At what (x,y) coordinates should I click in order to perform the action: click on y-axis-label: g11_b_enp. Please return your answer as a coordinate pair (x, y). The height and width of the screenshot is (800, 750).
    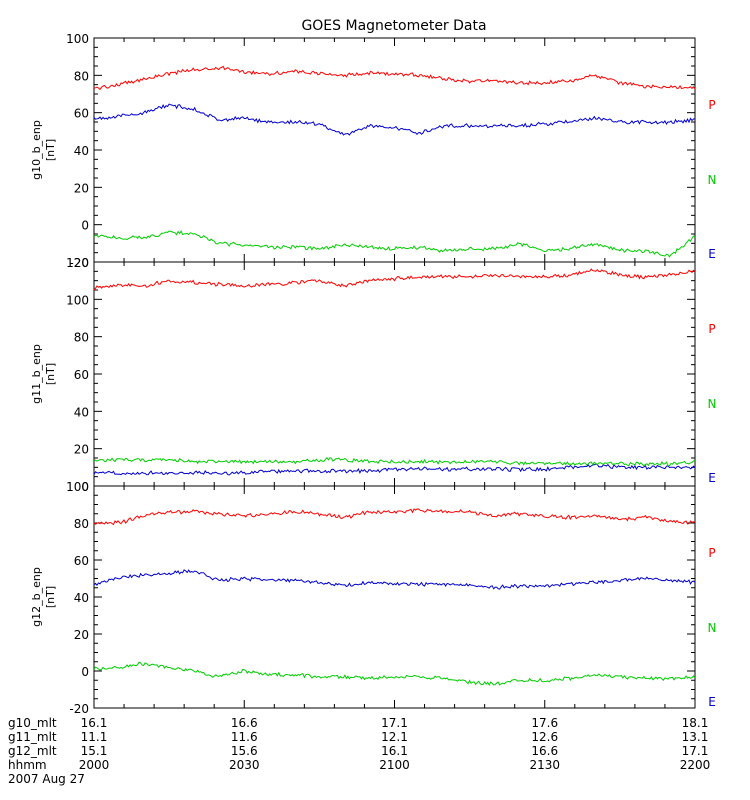
    Looking at the image, I should click on (36, 374).